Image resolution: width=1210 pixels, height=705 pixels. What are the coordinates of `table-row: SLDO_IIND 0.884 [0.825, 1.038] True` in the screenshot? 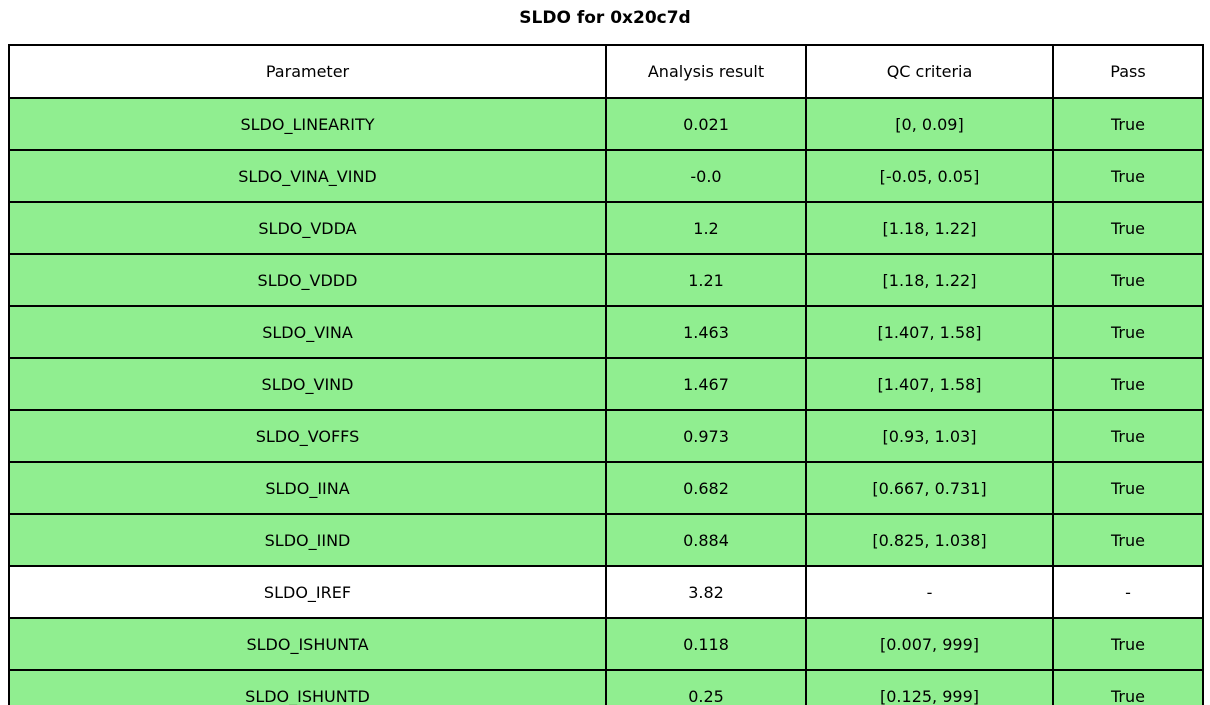 It's located at (606, 540).